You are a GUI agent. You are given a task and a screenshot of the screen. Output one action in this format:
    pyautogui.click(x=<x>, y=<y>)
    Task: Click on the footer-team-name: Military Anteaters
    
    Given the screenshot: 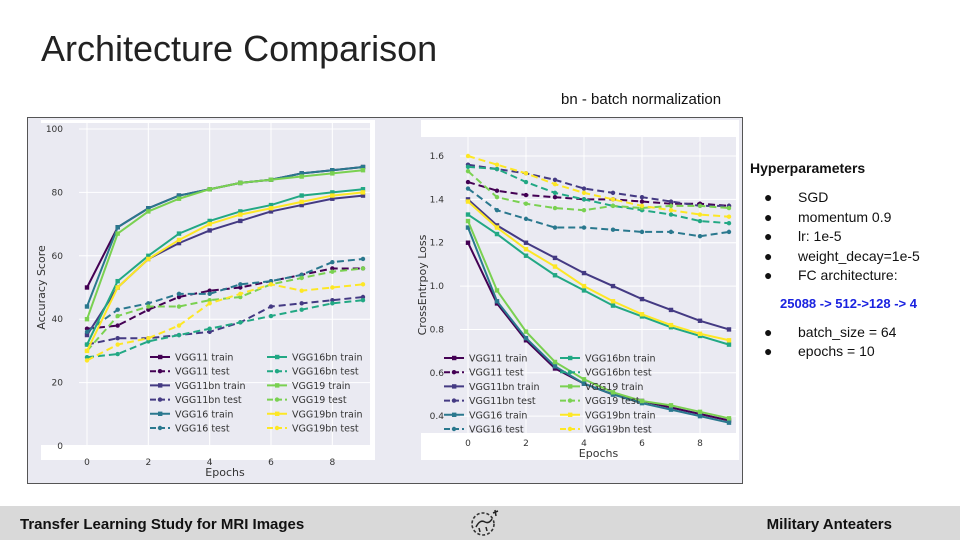 What is the action you would take?
    pyautogui.click(x=829, y=524)
    